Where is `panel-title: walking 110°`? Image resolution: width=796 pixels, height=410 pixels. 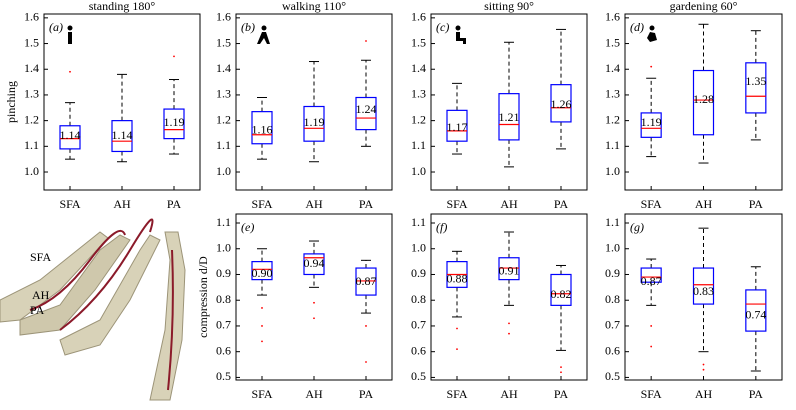
panel-title: walking 110° is located at coordinates (314, 6).